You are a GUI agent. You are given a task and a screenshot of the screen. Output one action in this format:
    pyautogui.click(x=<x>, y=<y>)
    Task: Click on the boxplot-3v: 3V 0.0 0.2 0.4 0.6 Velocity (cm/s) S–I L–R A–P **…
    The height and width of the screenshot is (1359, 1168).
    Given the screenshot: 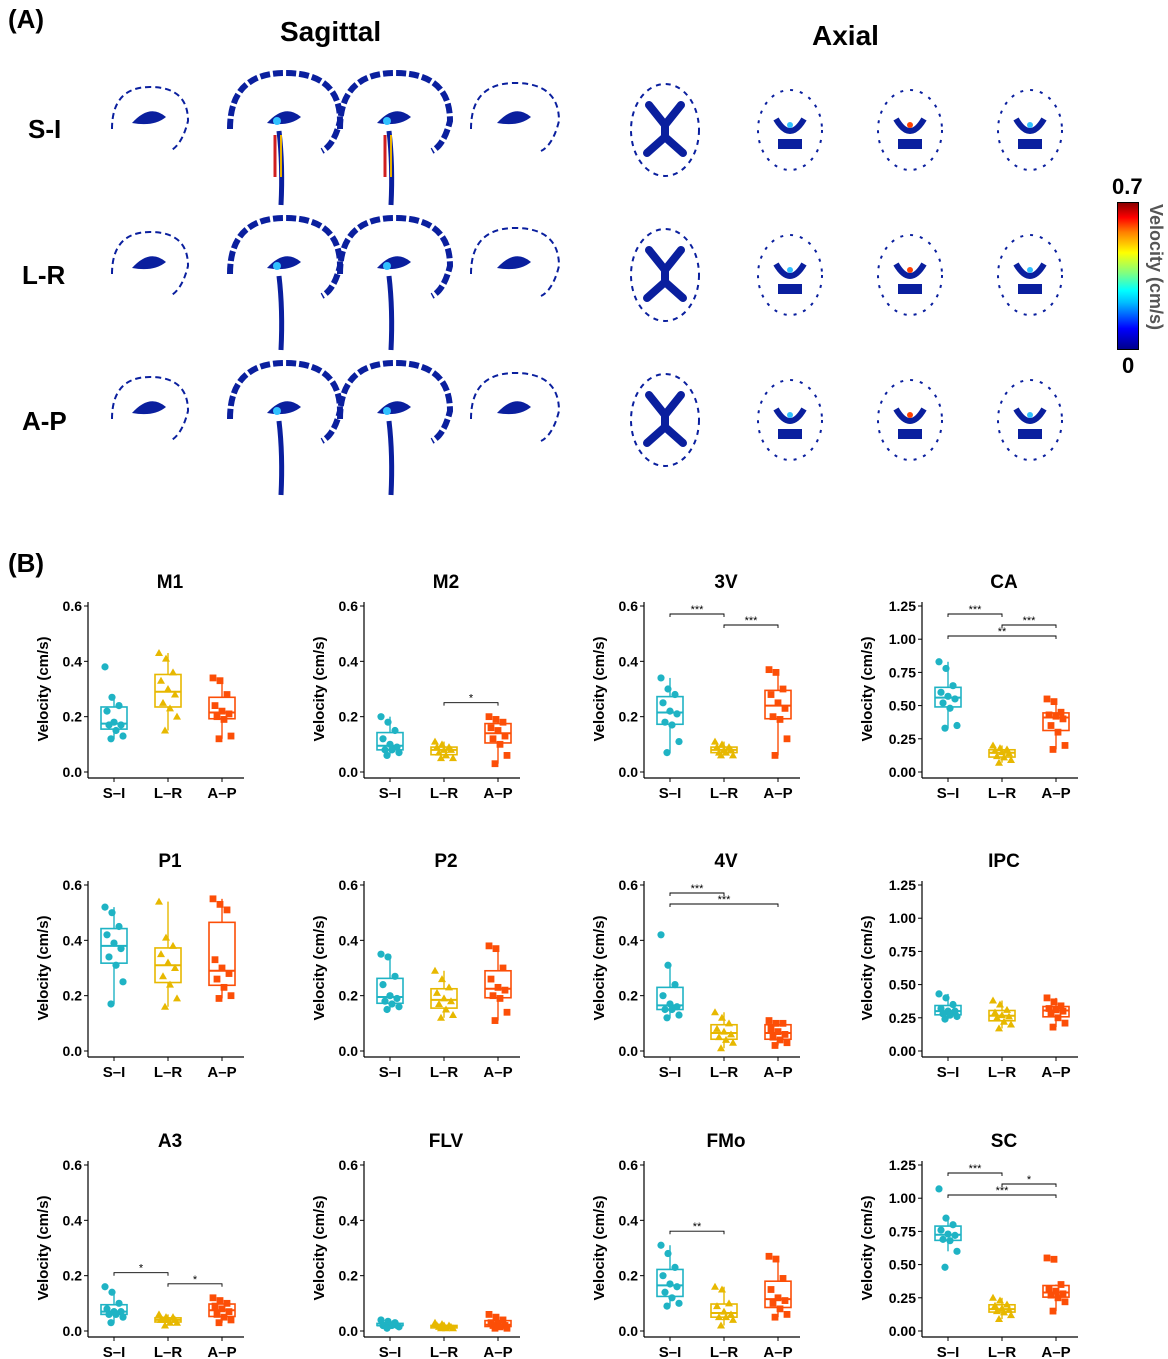 What is the action you would take?
    pyautogui.click(x=695, y=687)
    